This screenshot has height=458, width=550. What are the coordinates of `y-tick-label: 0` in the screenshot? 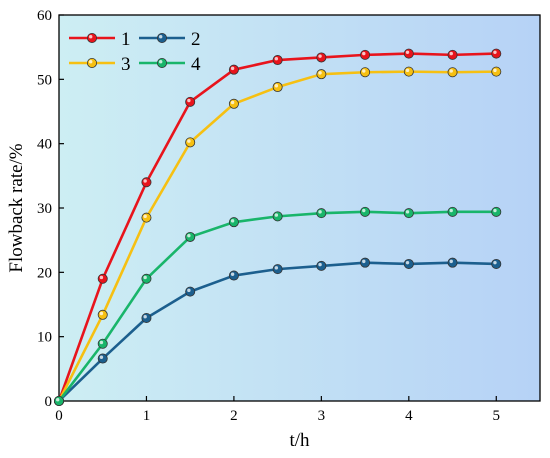 It's located at (49, 402).